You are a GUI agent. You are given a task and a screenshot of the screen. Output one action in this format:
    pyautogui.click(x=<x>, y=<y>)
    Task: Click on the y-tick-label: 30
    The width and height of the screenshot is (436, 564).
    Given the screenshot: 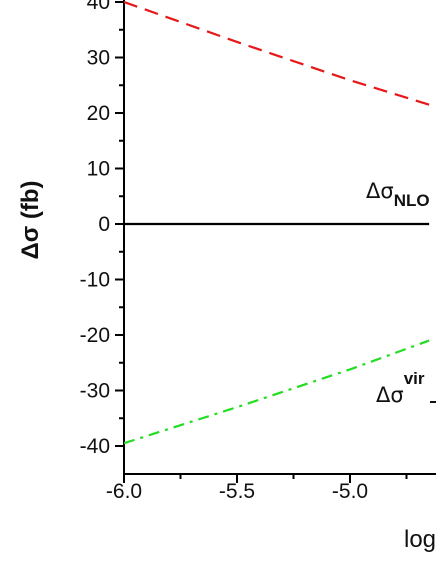 What is the action you would take?
    pyautogui.click(x=98, y=58)
    